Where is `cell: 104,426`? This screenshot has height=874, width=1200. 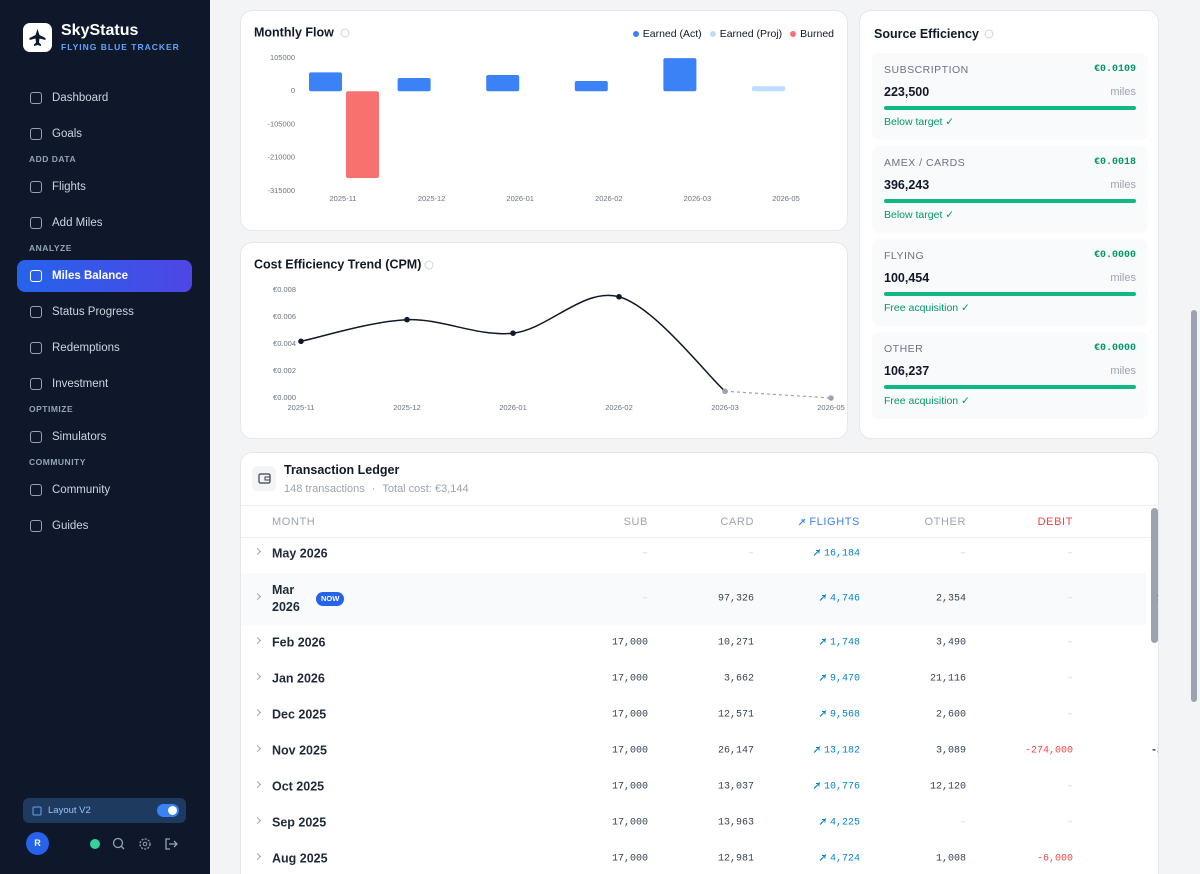 cell: 104,426 is located at coordinates (1157, 599).